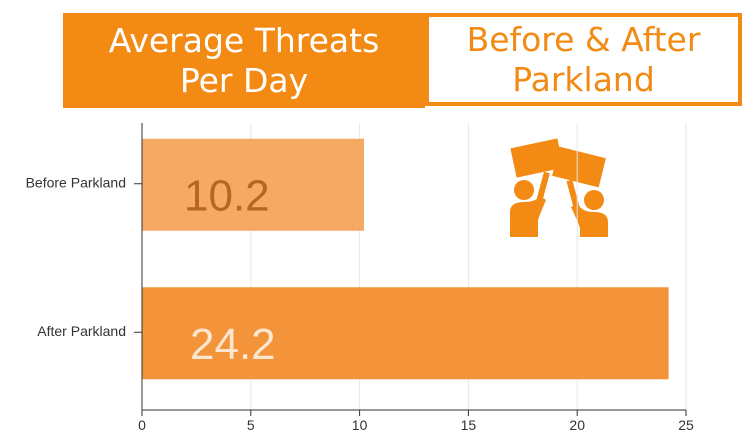 This screenshot has height=432, width=748. I want to click on y-tick-label: After Parkland, so click(81, 331).